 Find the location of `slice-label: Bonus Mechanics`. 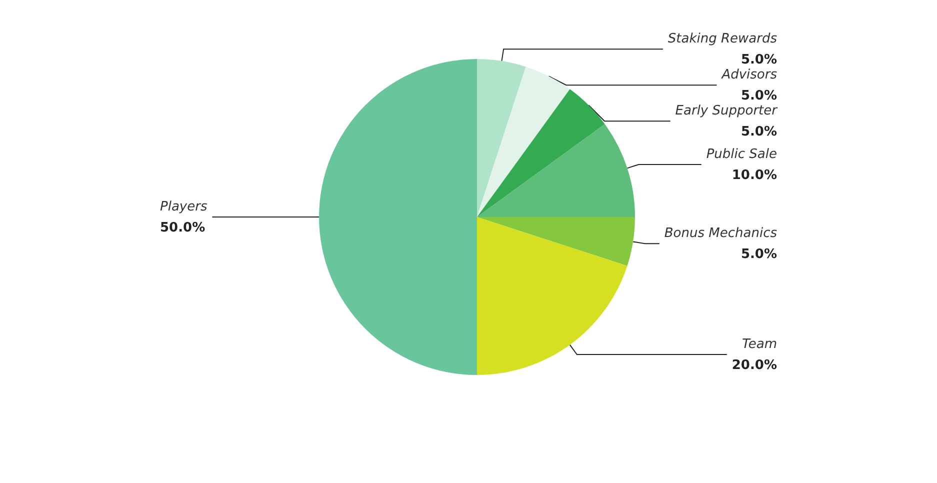

slice-label: Bonus Mechanics is located at coordinates (721, 234).